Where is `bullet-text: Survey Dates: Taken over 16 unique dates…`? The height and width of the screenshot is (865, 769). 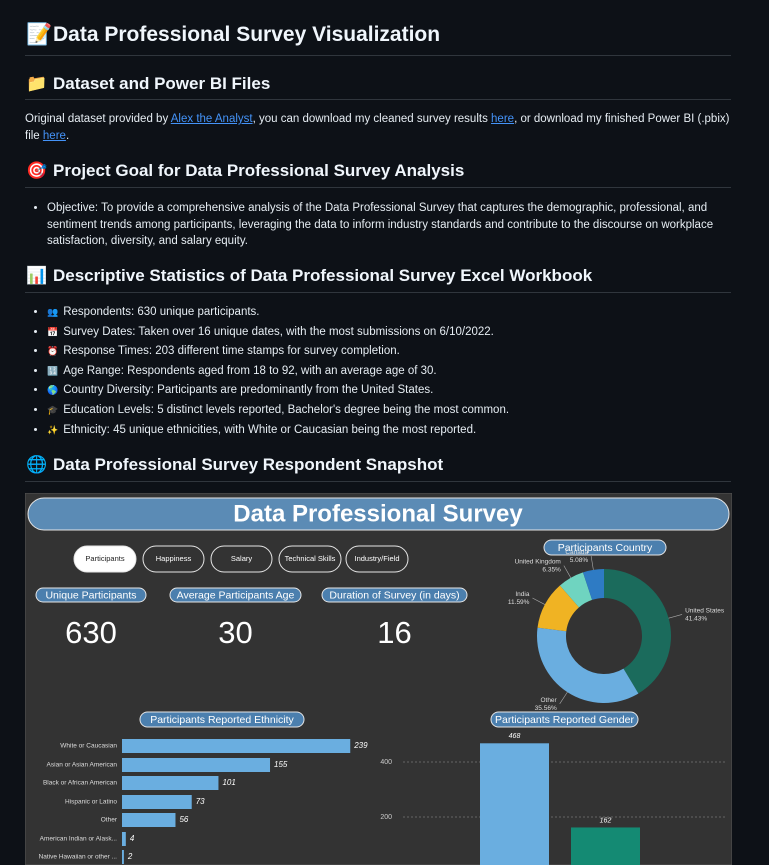 bullet-text: Survey Dates: Taken over 16 unique dates… is located at coordinates (278, 331).